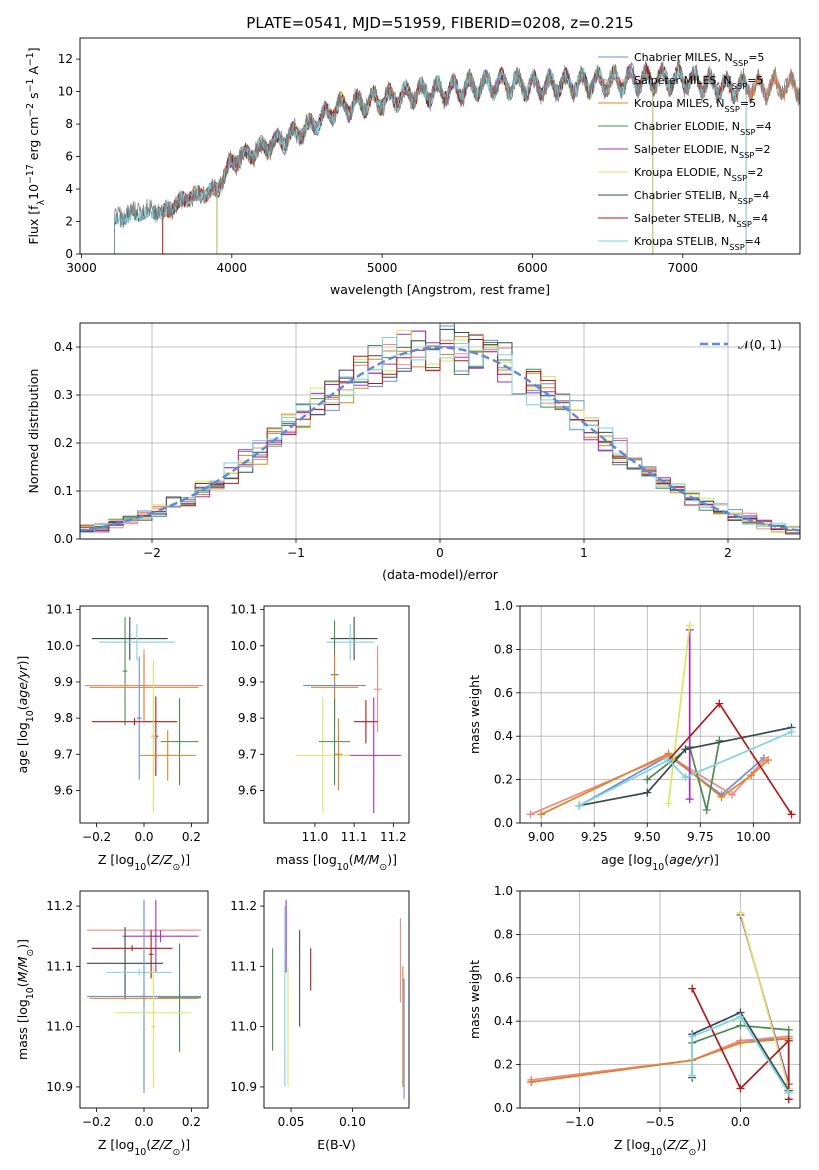  I want to click on y-tick-label: 0.8, so click(503, 934).